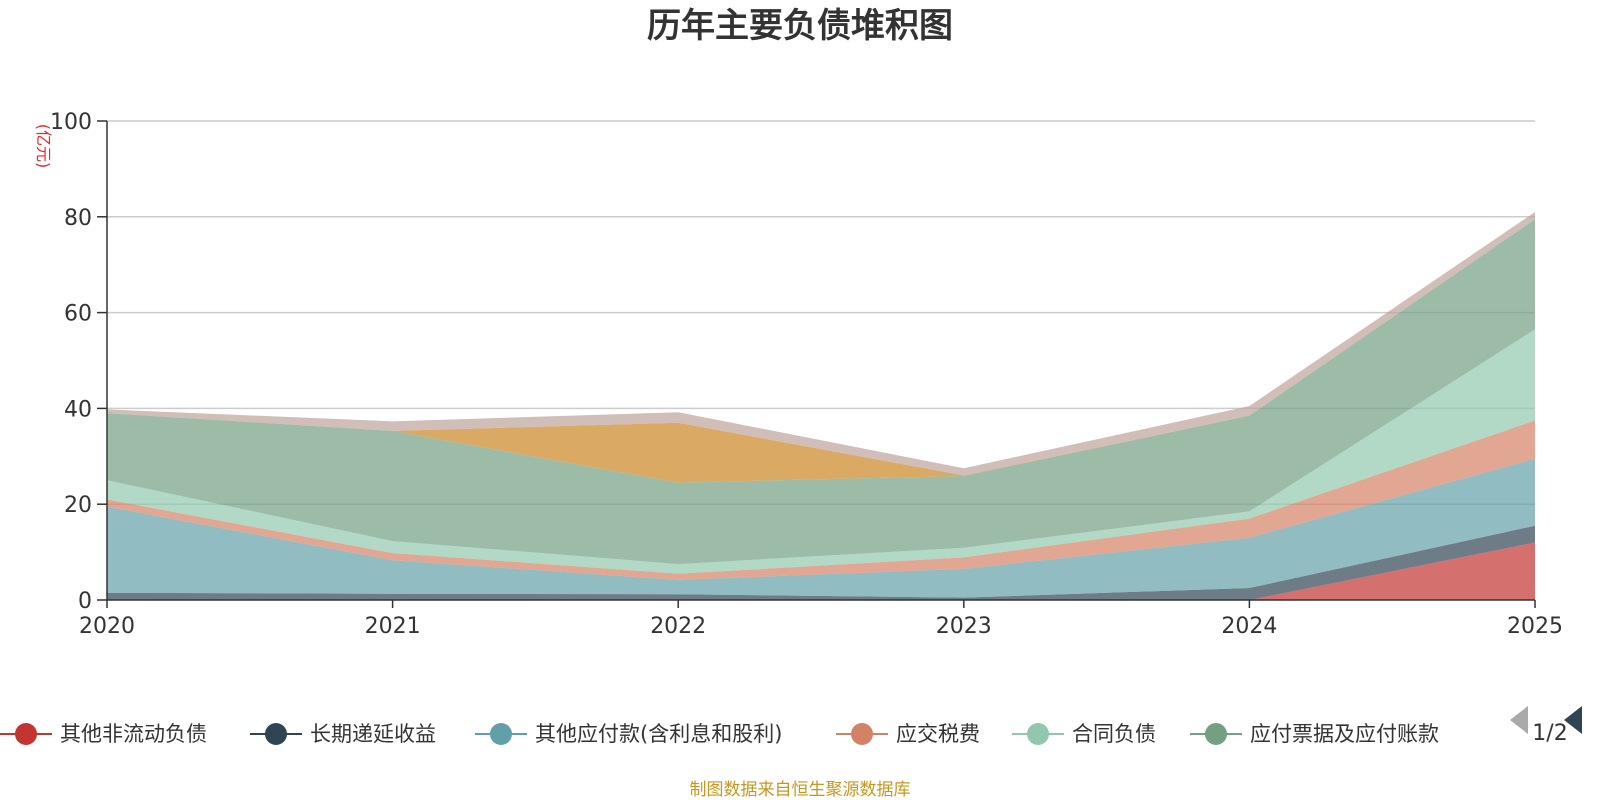 The height and width of the screenshot is (800, 1600). I want to click on legend-pager: 1/2, so click(1546, 726).